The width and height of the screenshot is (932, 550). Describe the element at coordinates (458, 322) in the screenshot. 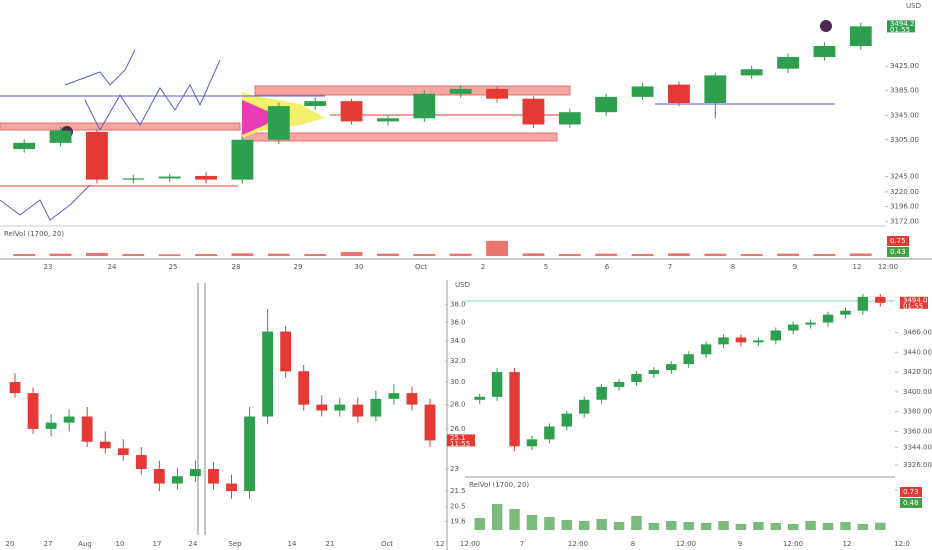

I see `y-tick-label: 36.0` at that location.